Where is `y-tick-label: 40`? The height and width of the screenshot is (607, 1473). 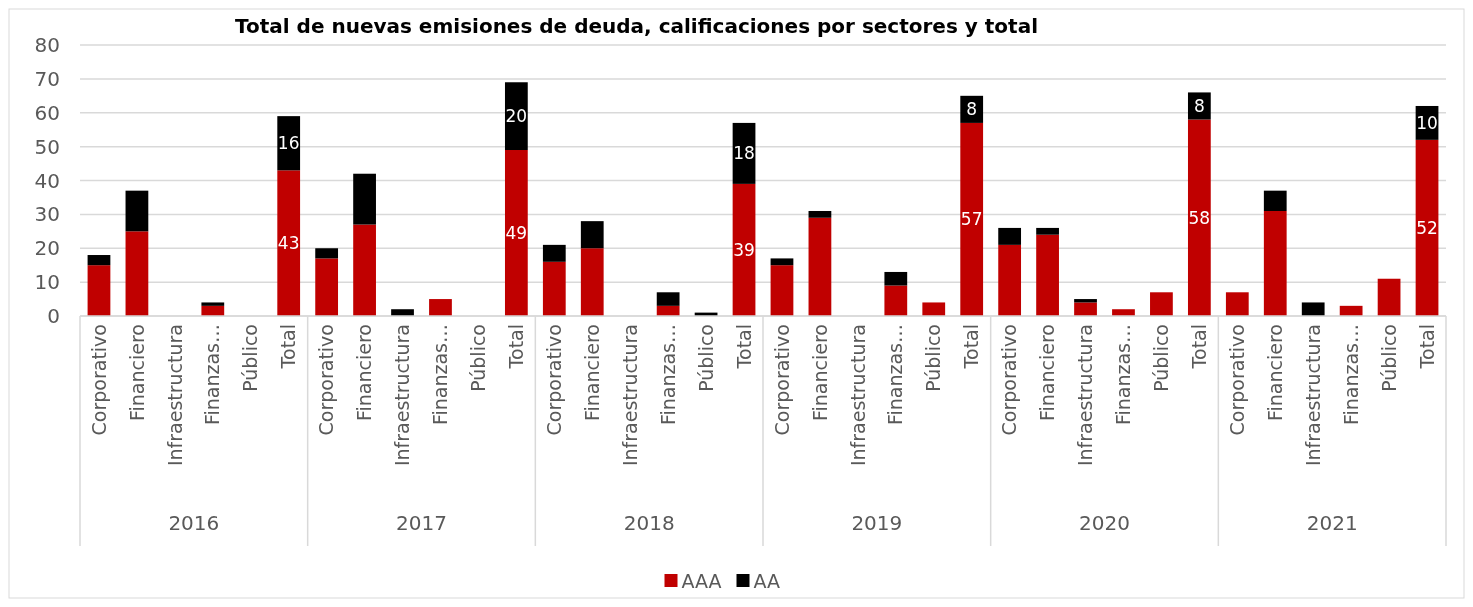 y-tick-label: 40 is located at coordinates (47, 180).